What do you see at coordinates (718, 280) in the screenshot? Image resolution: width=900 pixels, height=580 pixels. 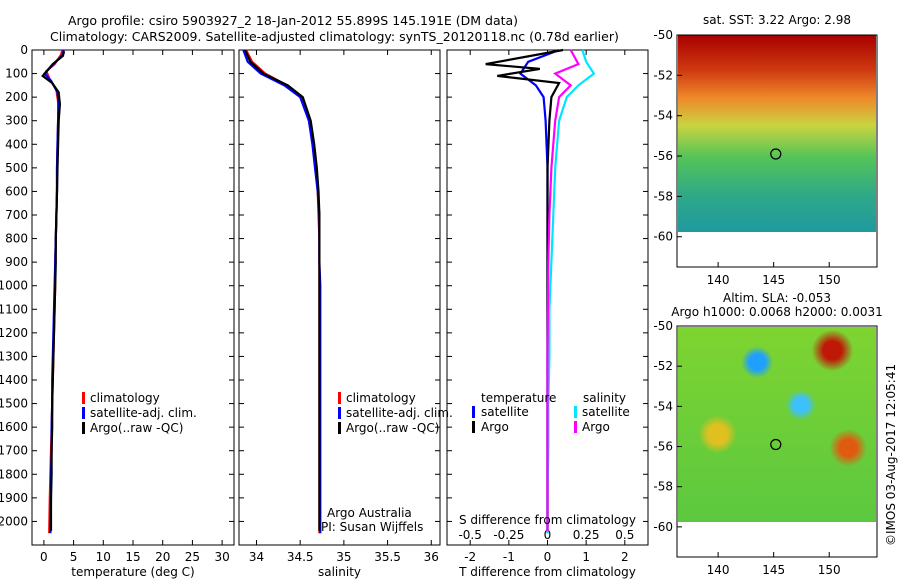 I see `map-x-tick-label-sat-sst-map: 140` at bounding box center [718, 280].